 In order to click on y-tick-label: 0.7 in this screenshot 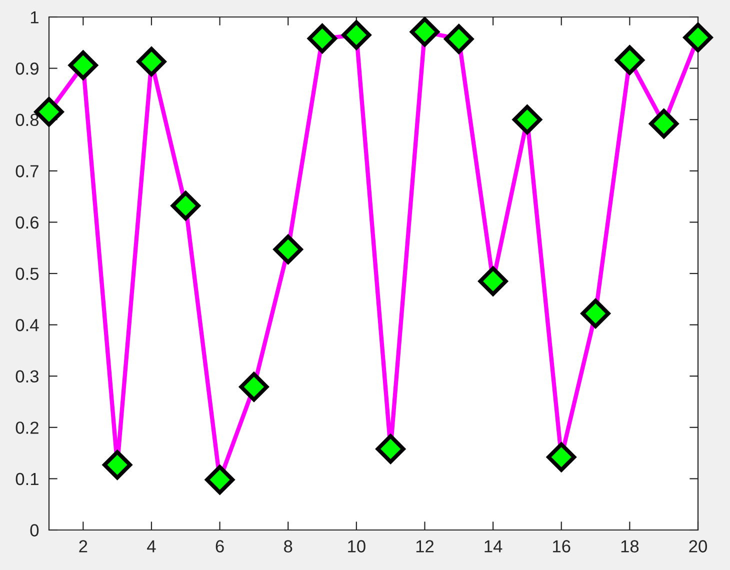, I will do `click(27, 171)`.